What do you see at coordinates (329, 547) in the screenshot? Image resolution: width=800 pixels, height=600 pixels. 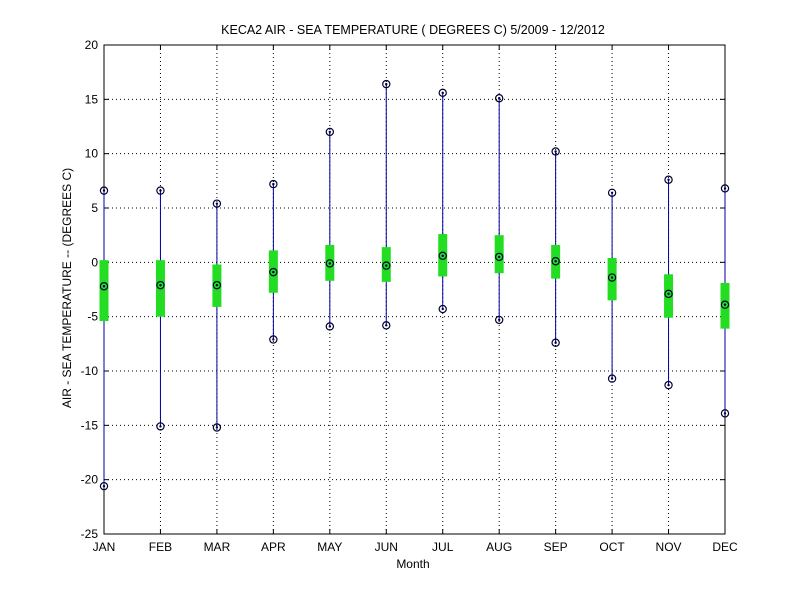 I see `x-tick-label: MAY` at bounding box center [329, 547].